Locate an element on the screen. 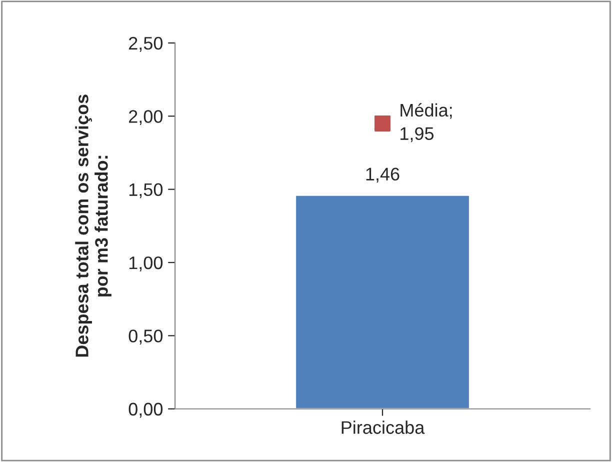 This screenshot has height=462, width=612. data-label: 1,46 is located at coordinates (383, 175).